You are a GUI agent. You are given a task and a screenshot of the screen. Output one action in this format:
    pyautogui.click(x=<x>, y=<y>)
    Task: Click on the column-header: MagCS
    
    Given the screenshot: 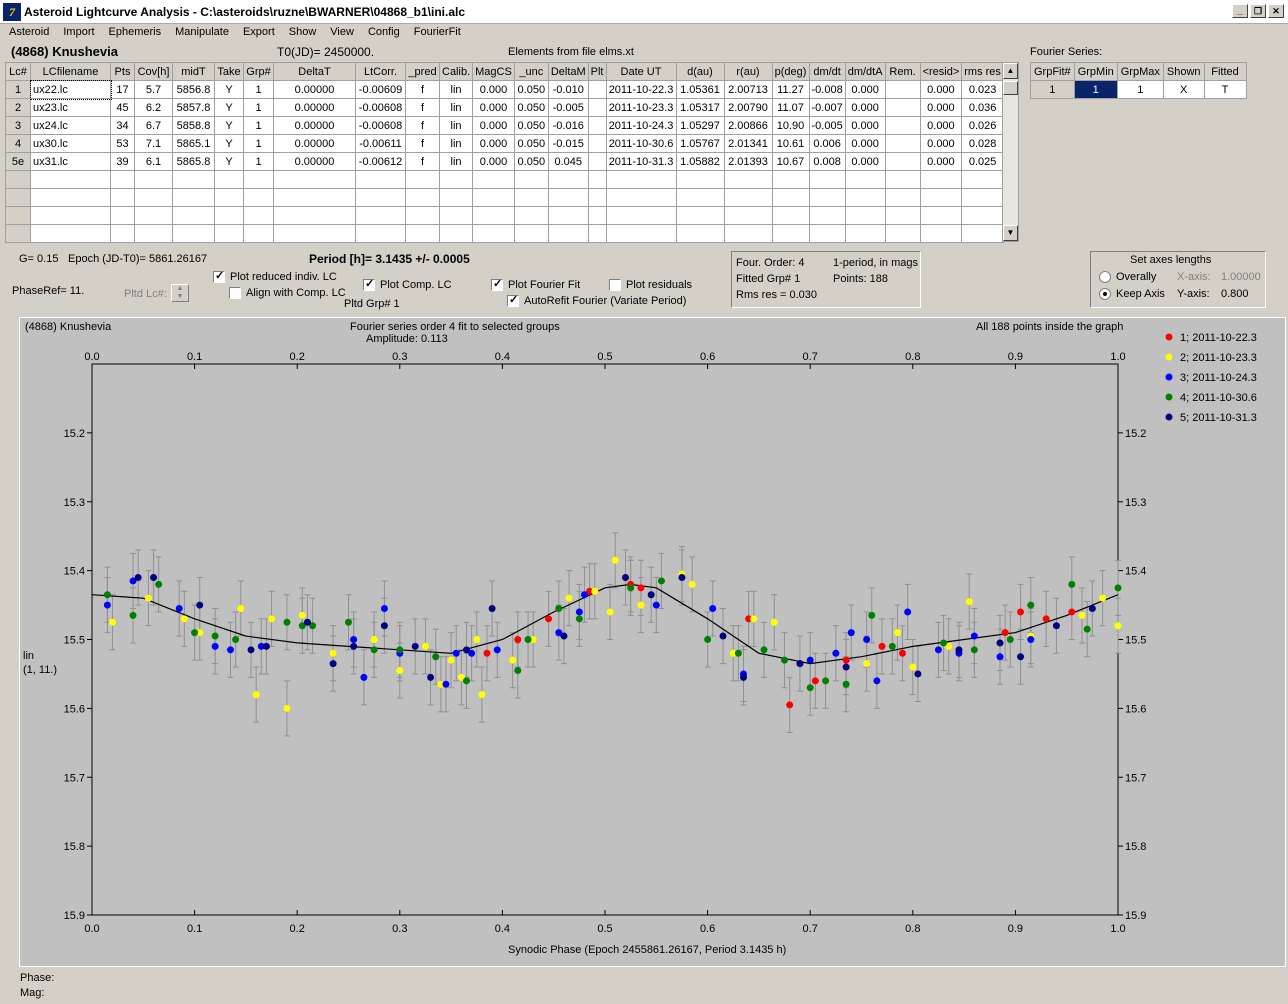 What is the action you would take?
    pyautogui.click(x=493, y=71)
    